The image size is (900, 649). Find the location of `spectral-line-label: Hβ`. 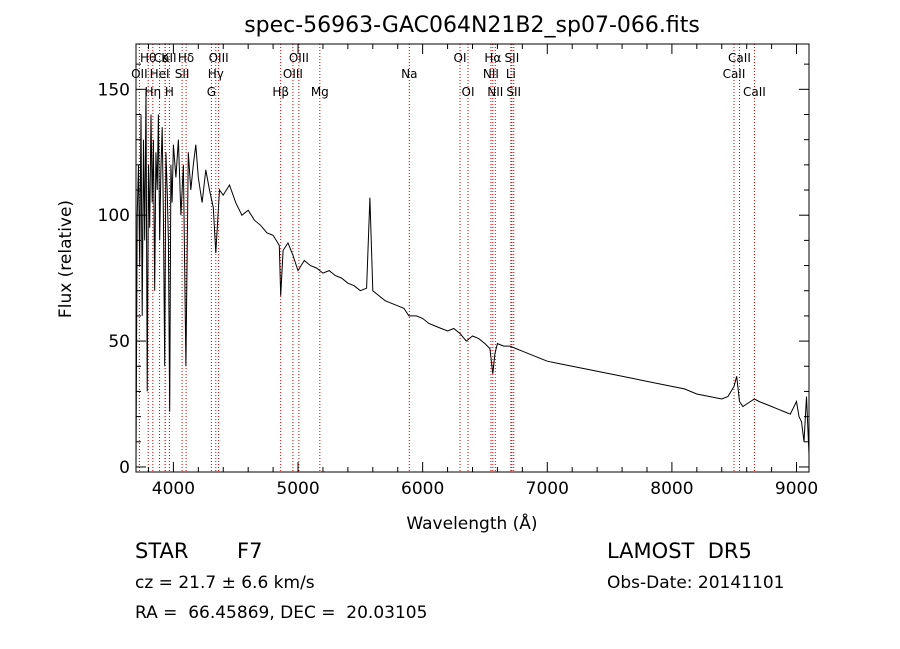

spectral-line-label: Hβ is located at coordinates (280, 92).